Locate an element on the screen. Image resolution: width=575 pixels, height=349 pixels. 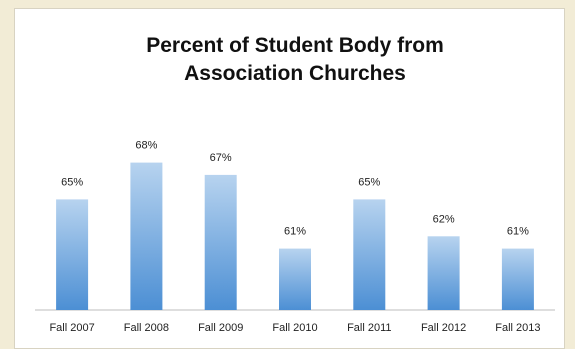
chart-title-line-2: Association Churches is located at coordinates (295, 73).